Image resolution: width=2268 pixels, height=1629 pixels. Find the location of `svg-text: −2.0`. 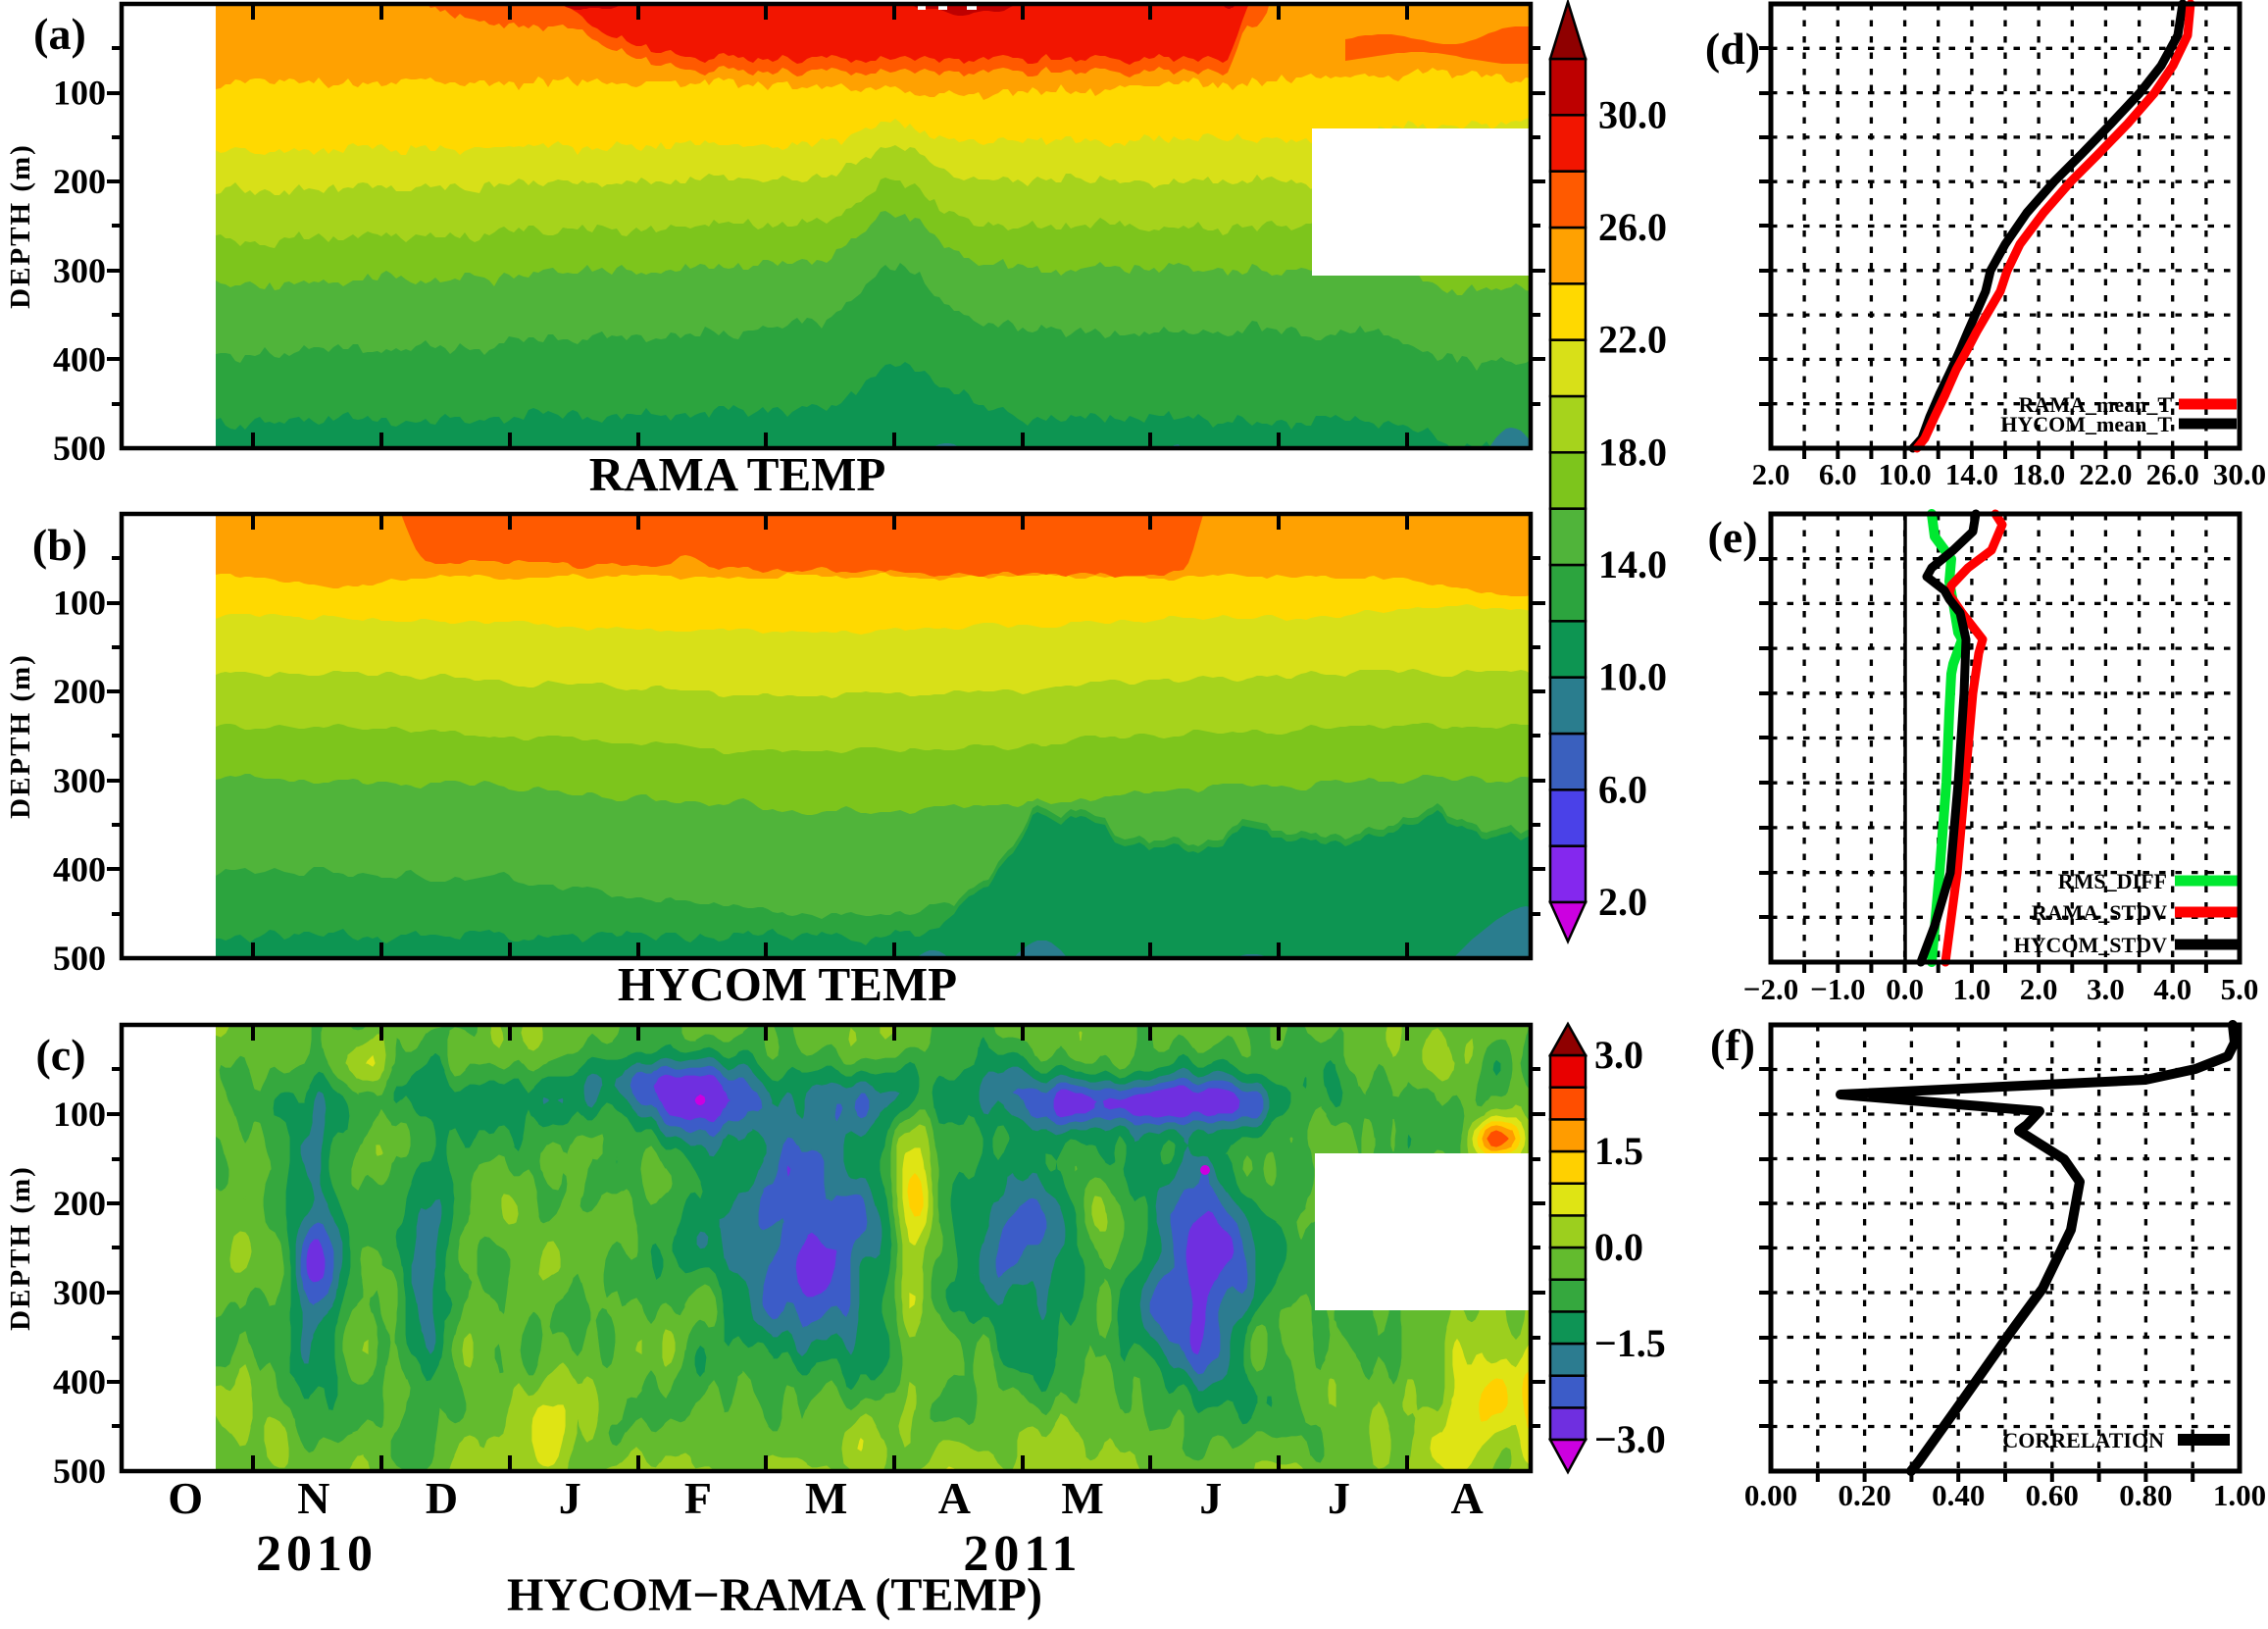

svg-text: −2.0 is located at coordinates (1770, 989).